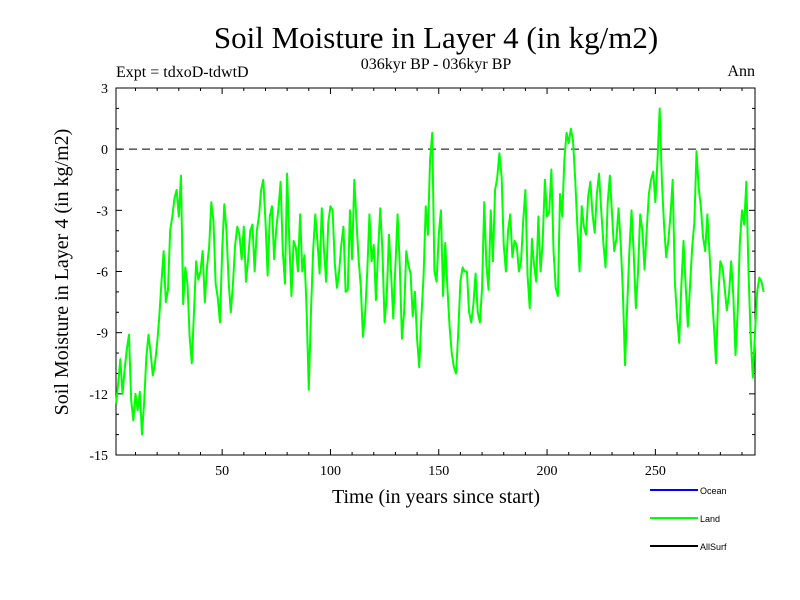 The height and width of the screenshot is (600, 800). Describe the element at coordinates (98, 395) in the screenshot. I see `y-tick-label: -12` at that location.